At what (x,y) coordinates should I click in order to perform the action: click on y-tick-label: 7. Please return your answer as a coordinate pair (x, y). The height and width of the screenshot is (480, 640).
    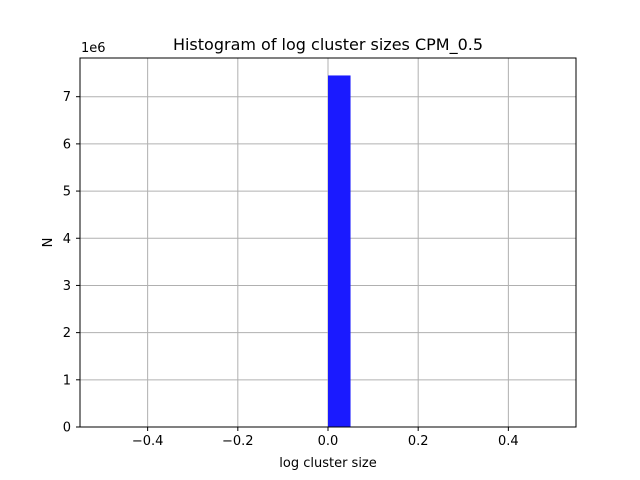
    Looking at the image, I should click on (67, 97).